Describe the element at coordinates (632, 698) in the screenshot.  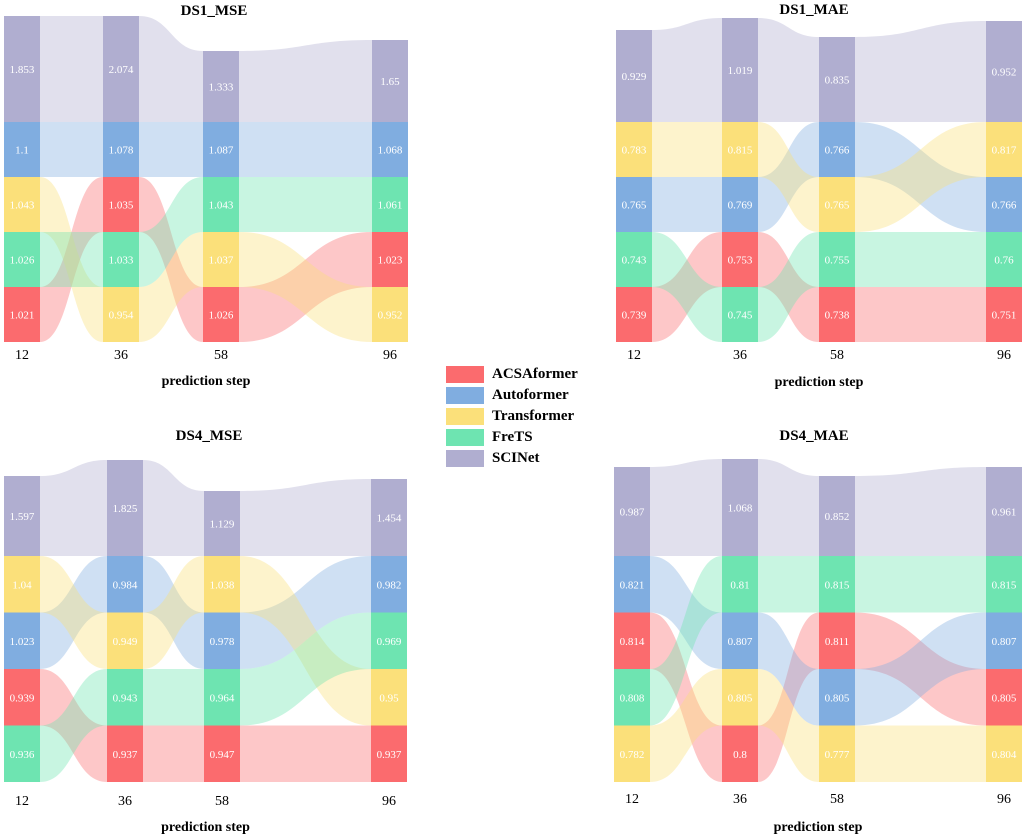
I see `value-label: 0.808` at that location.